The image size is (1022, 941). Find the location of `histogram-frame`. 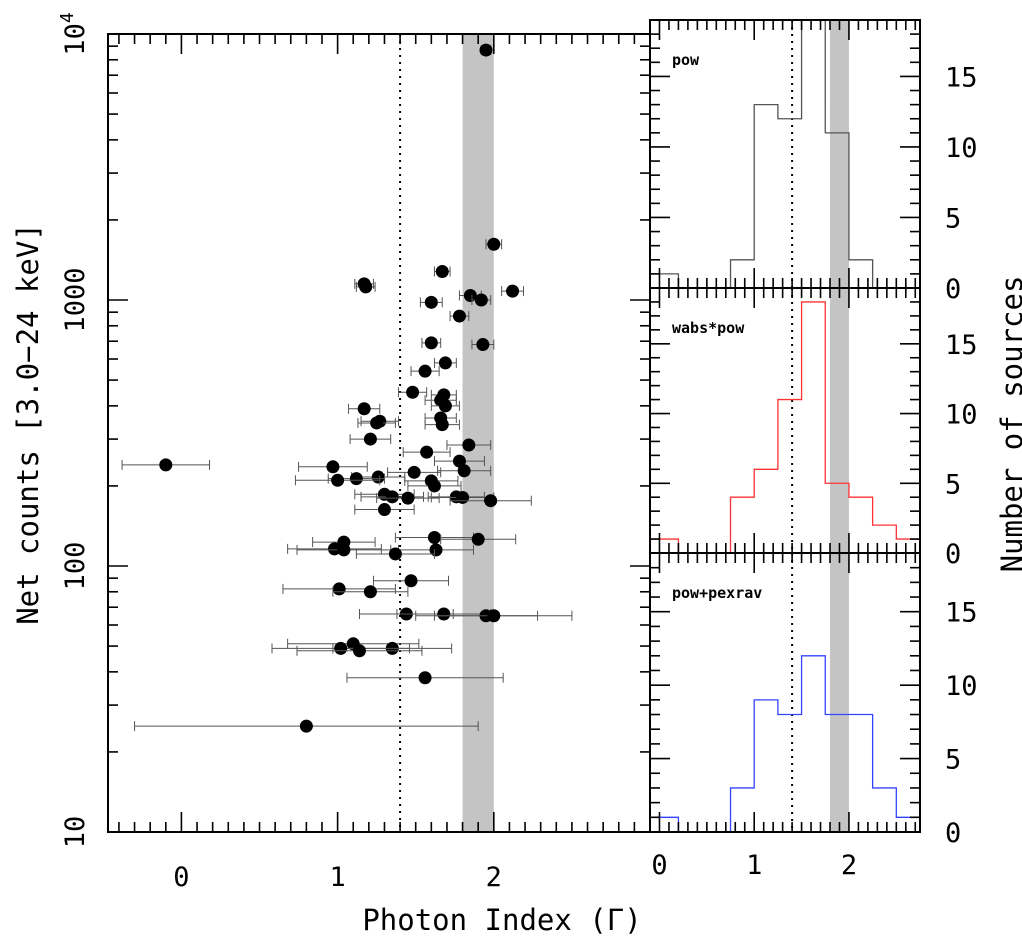

histogram-frame is located at coordinates (785, 692).